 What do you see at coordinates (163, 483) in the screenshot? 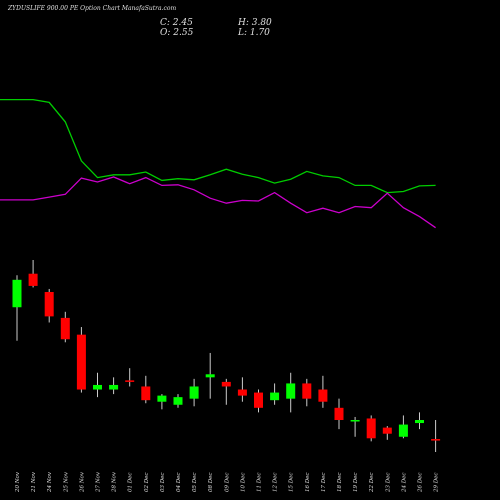
I see `x-tick-label: 03 Dec` at bounding box center [163, 483].